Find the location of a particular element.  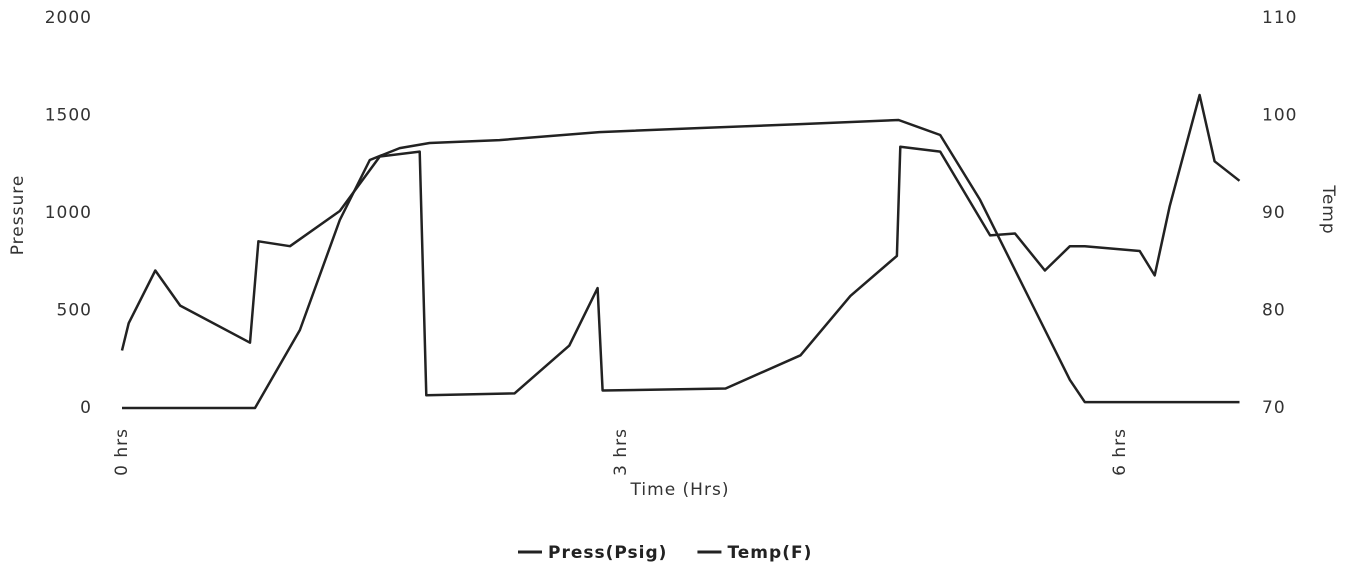

y-tick-label: 0 is located at coordinates (86, 408).